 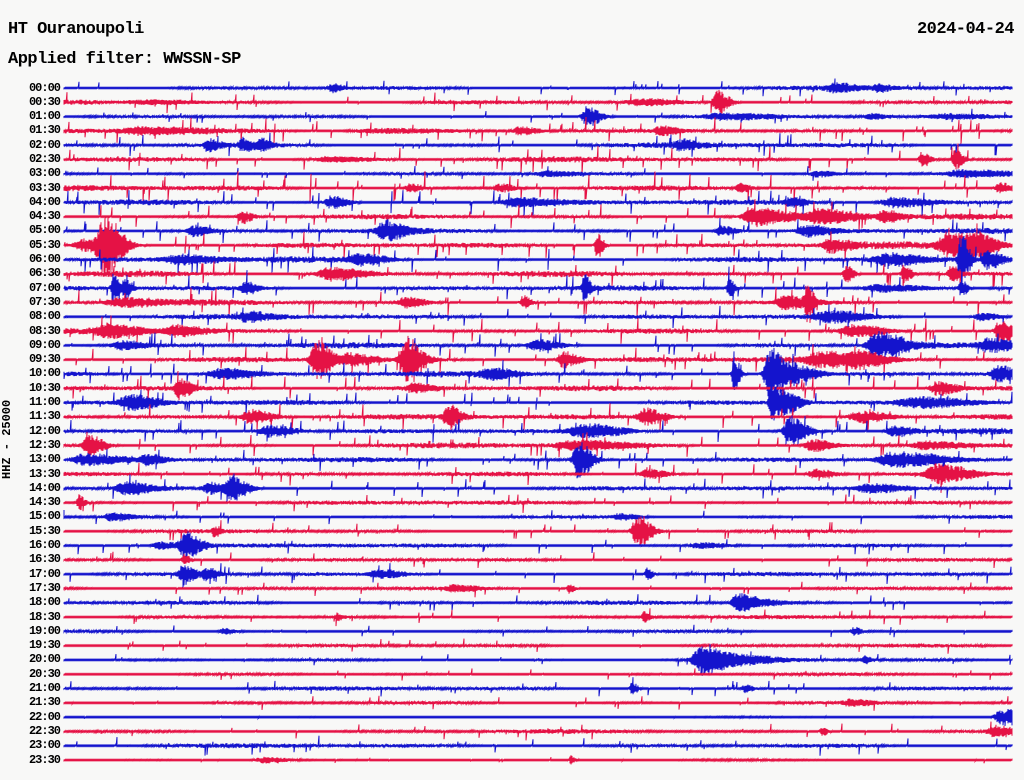 I want to click on time-label: 09:30, so click(x=44, y=359).